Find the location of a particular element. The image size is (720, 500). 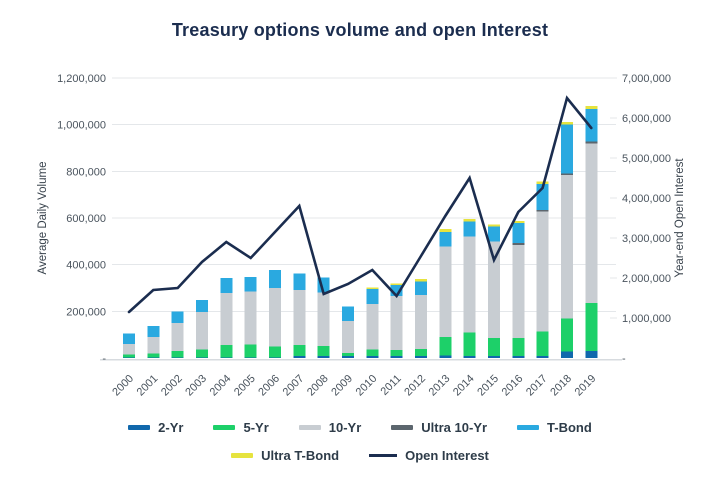

bar-2001 is located at coordinates (153, 341).